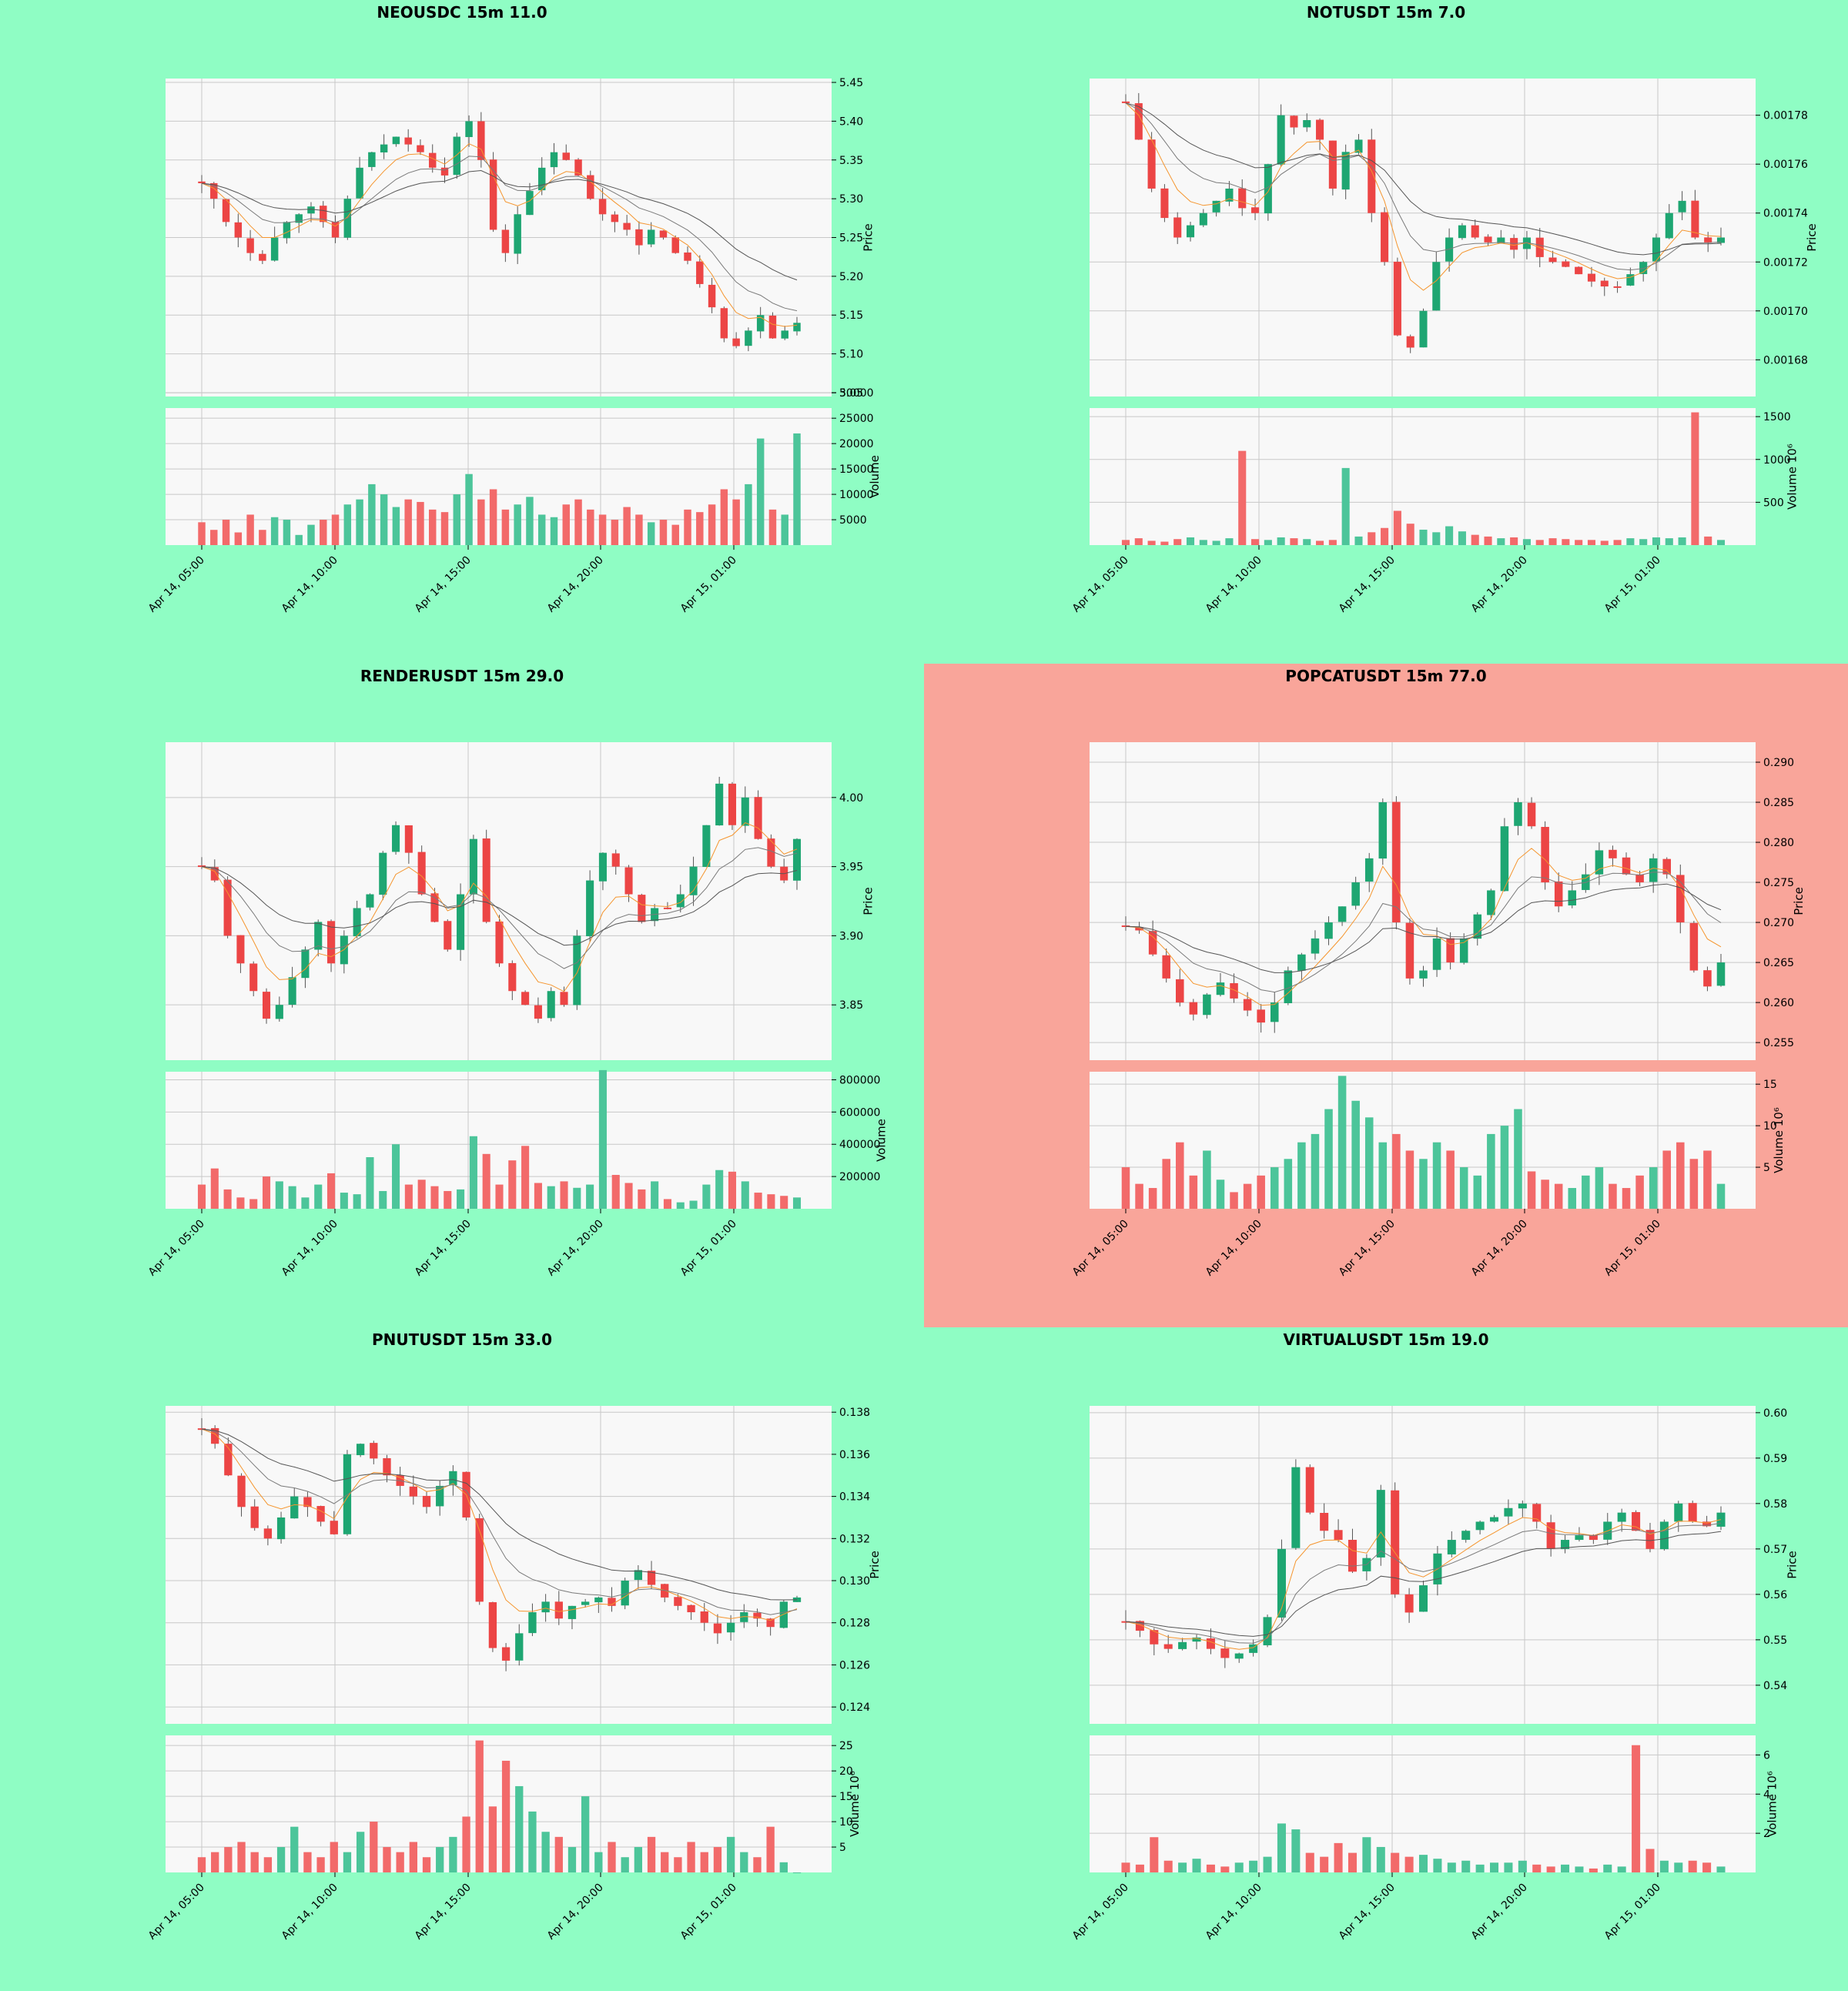  What do you see at coordinates (1423, 1803) in the screenshot?
I see `volume-plot-area` at bounding box center [1423, 1803].